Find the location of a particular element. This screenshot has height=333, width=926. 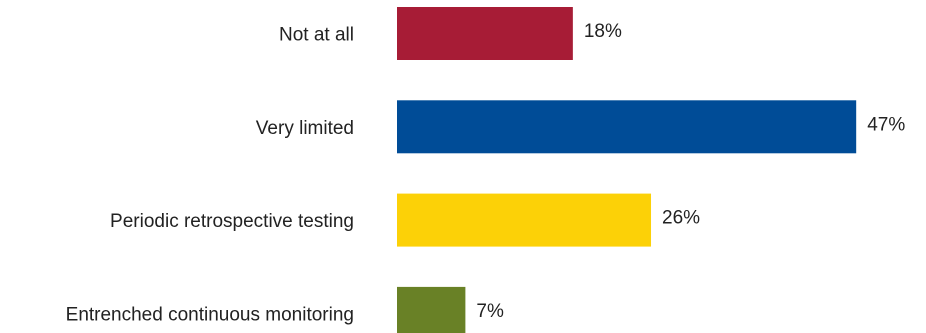

value-label-not-at-all: 18% is located at coordinates (603, 31).